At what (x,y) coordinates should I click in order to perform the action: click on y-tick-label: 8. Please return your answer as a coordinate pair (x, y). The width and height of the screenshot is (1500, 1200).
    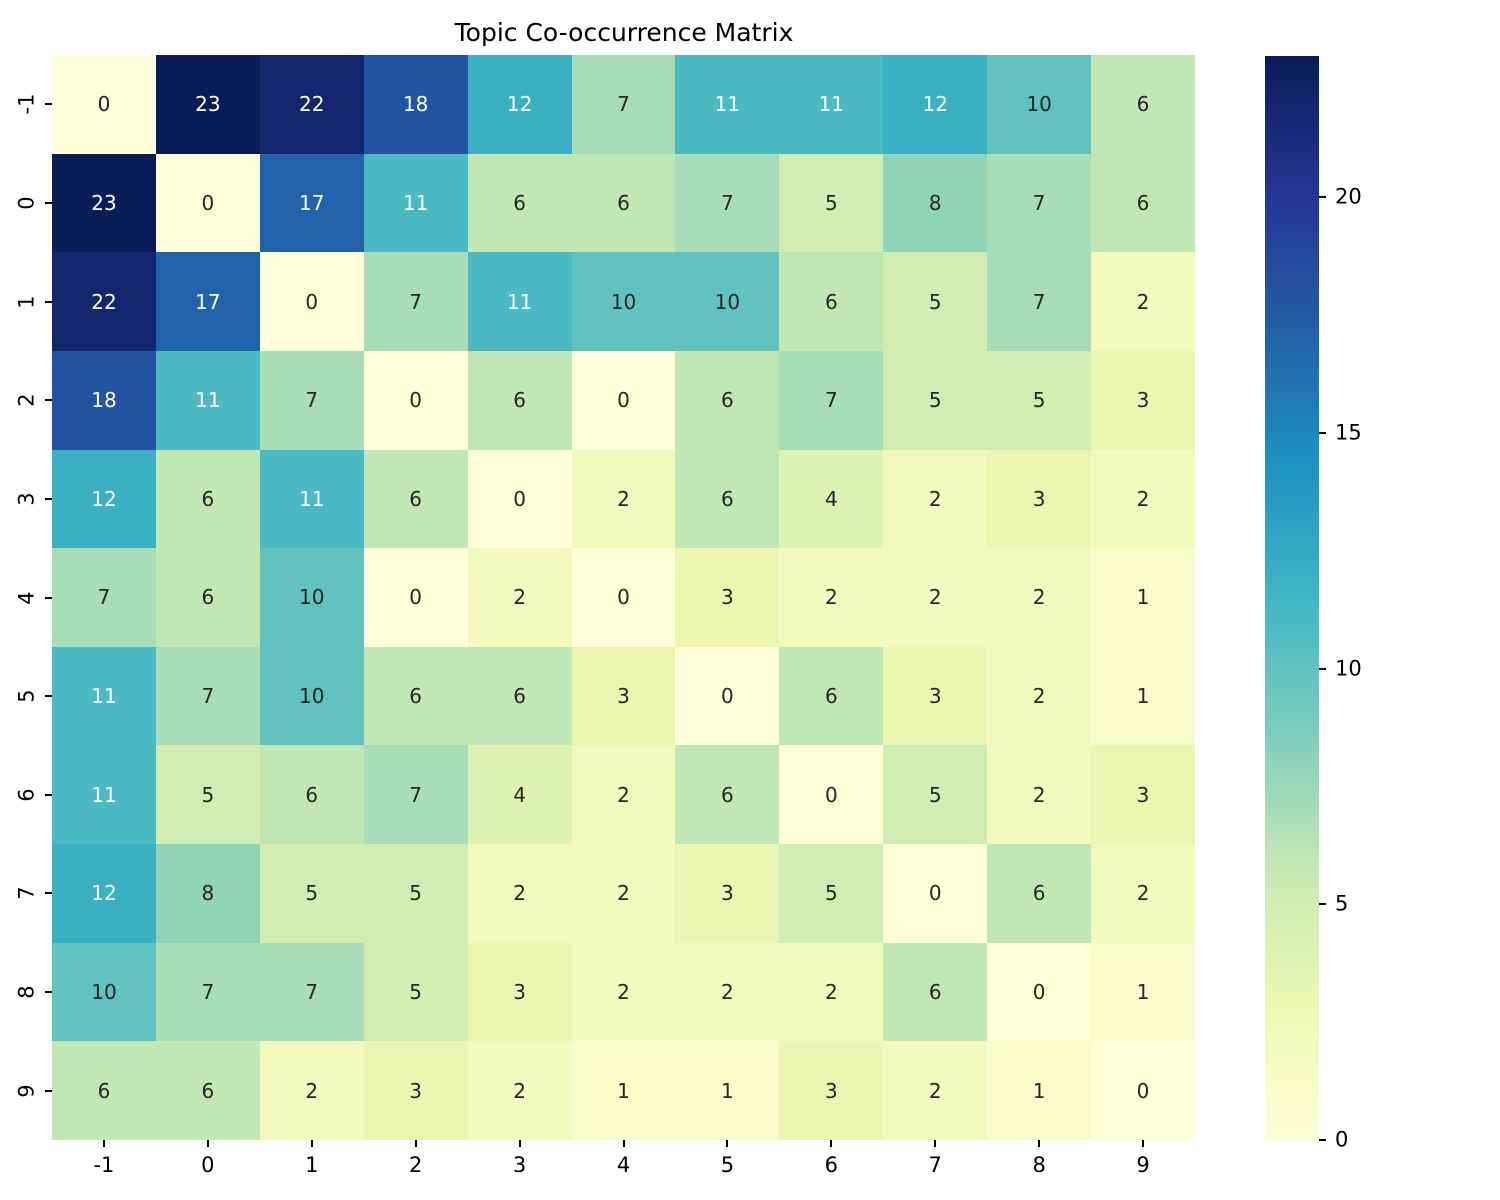
    Looking at the image, I should click on (26, 992).